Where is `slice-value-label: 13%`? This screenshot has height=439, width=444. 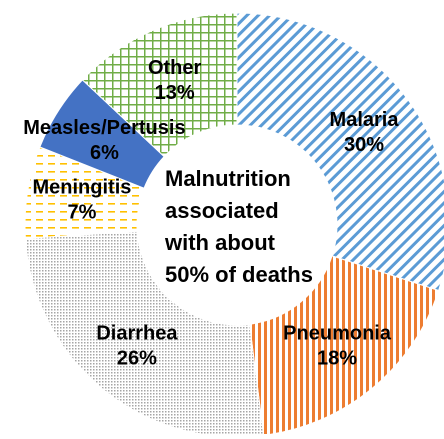 slice-value-label: 13% is located at coordinates (175, 93).